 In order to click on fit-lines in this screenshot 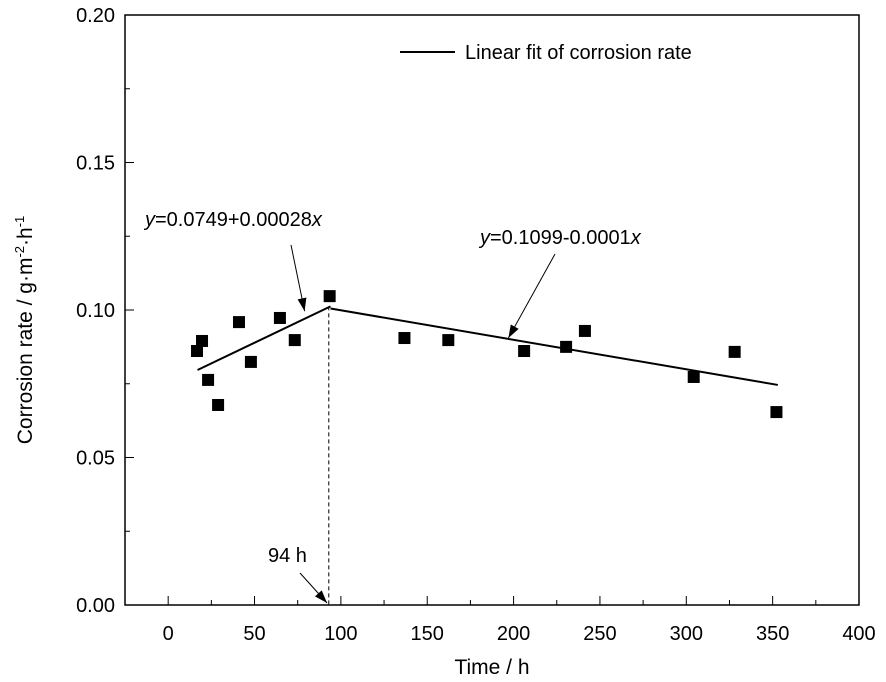, I will do `click(487, 345)`.